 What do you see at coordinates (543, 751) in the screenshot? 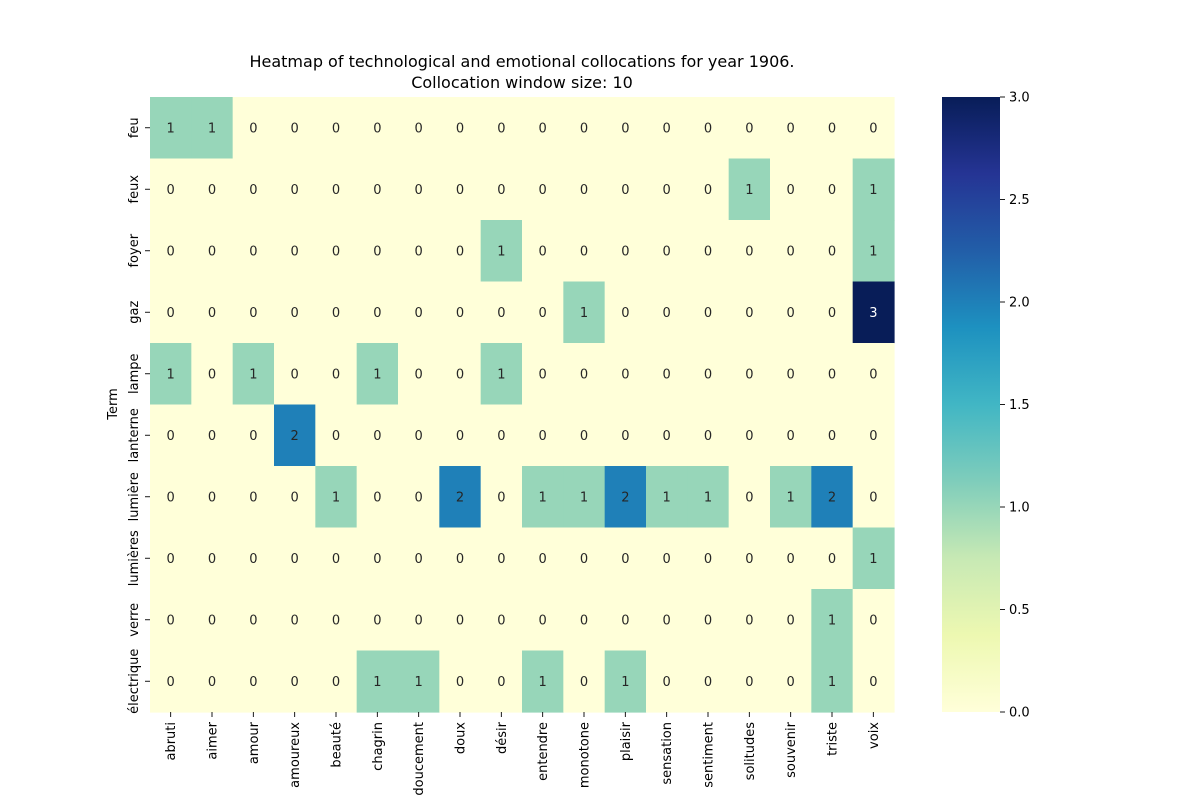
I see `x-tick-label: entendre` at bounding box center [543, 751].